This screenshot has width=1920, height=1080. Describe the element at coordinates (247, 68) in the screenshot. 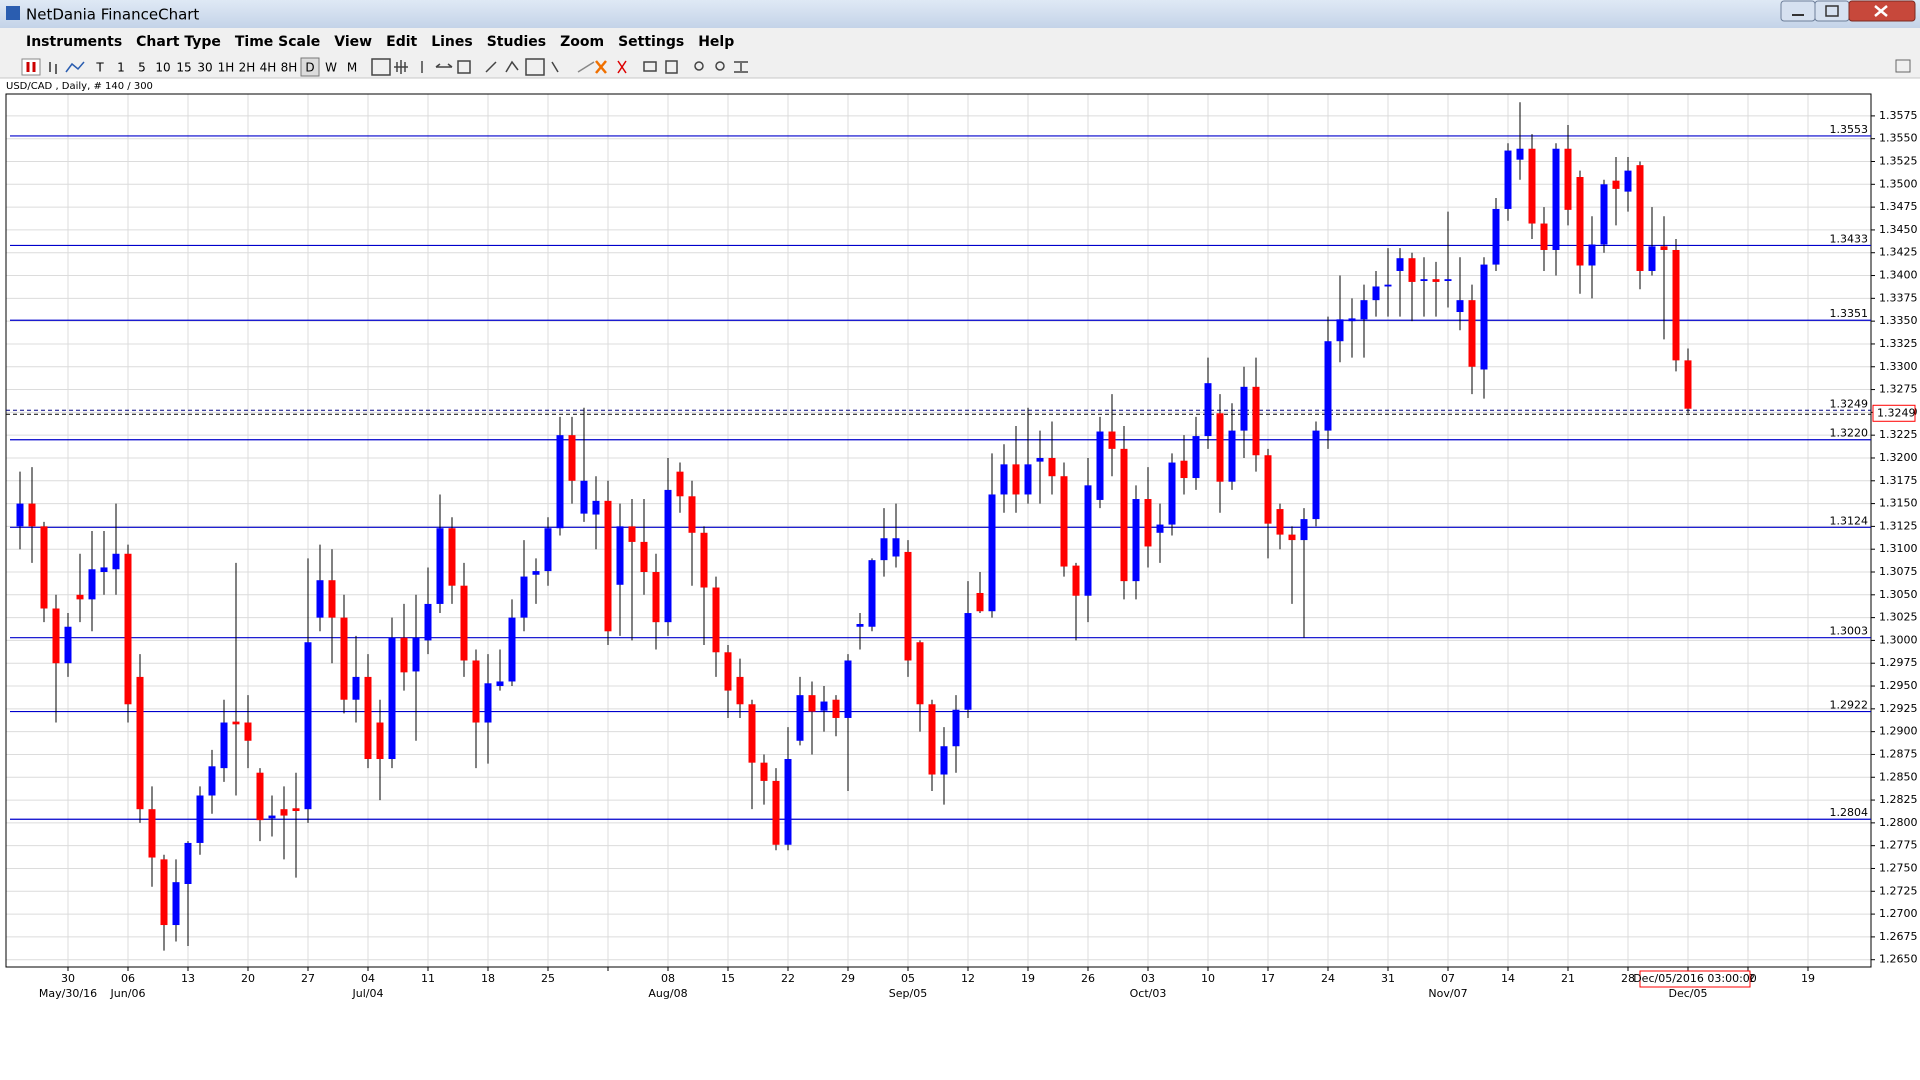

I see `timescale-button: 2H` at that location.